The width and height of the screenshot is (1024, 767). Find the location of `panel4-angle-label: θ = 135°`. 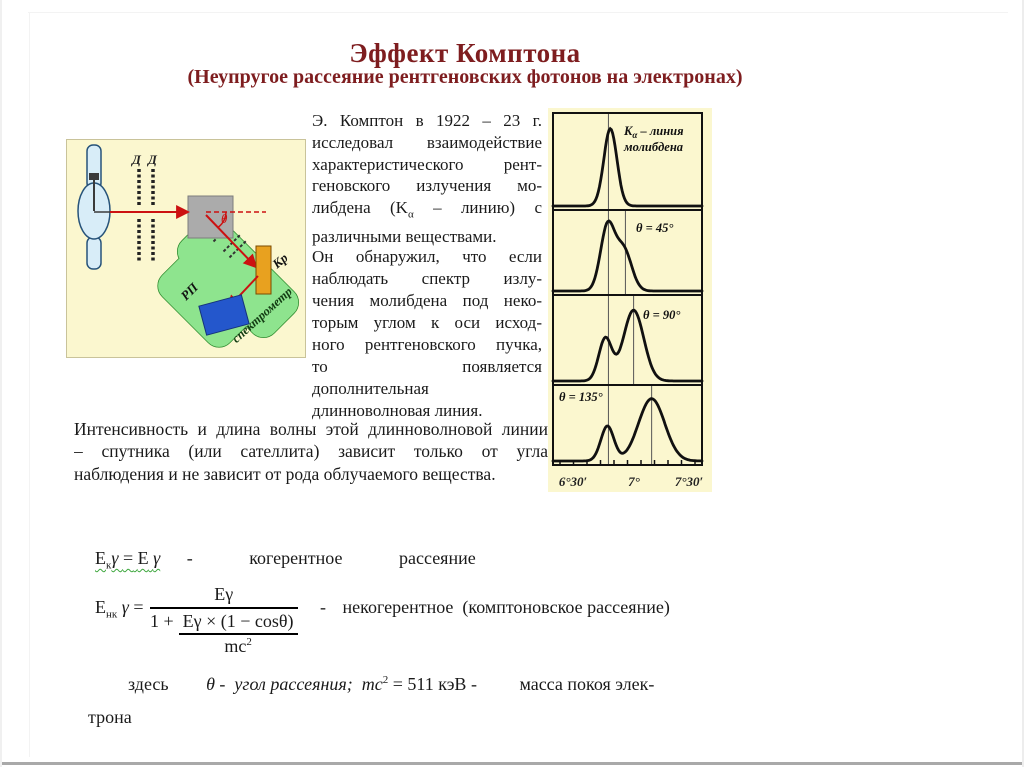

panel4-angle-label: θ = 135° is located at coordinates (581, 397).